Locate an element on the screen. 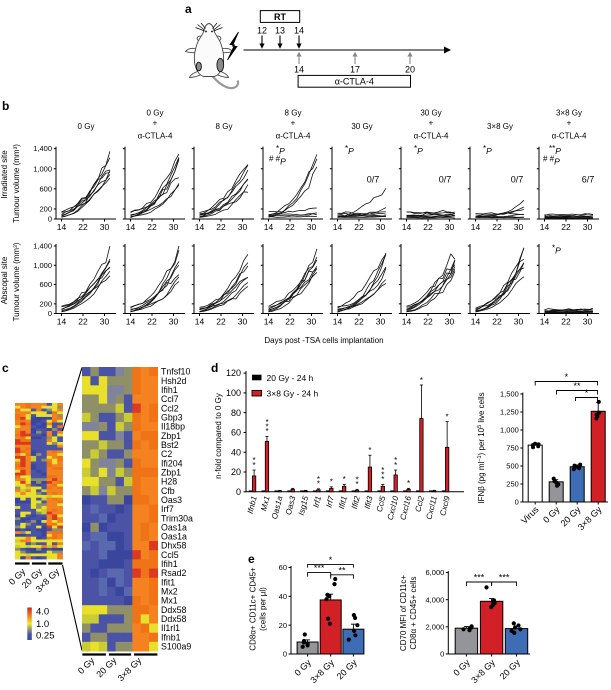 This screenshot has width=611, height=690. svg-text: Abscopal site is located at coordinates (4, 280).